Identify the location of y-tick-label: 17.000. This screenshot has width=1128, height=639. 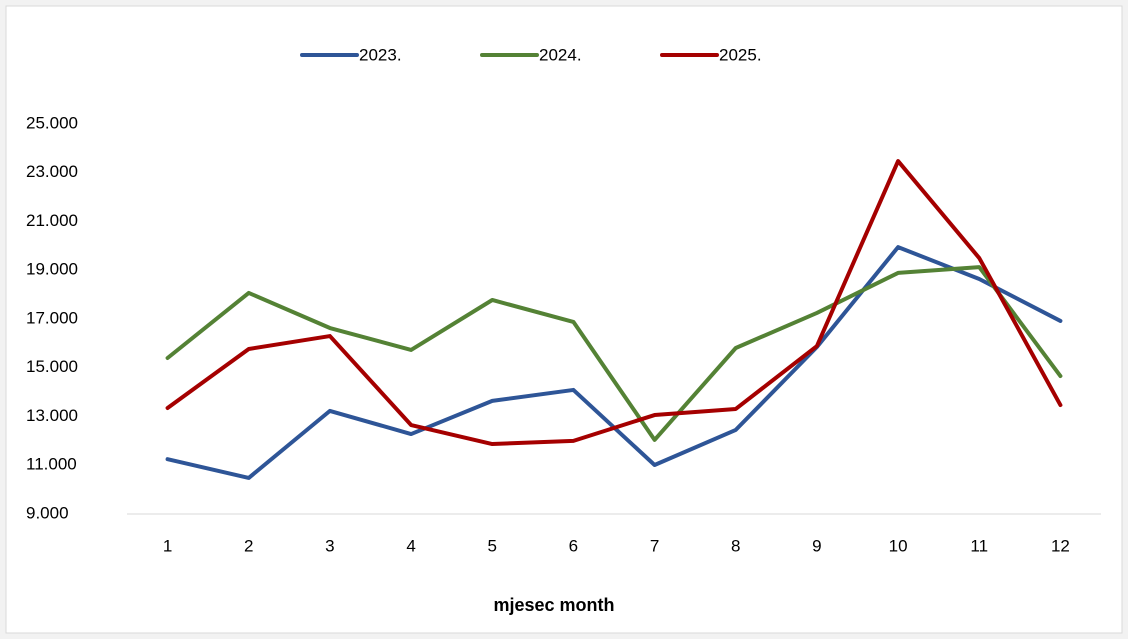
(52, 317).